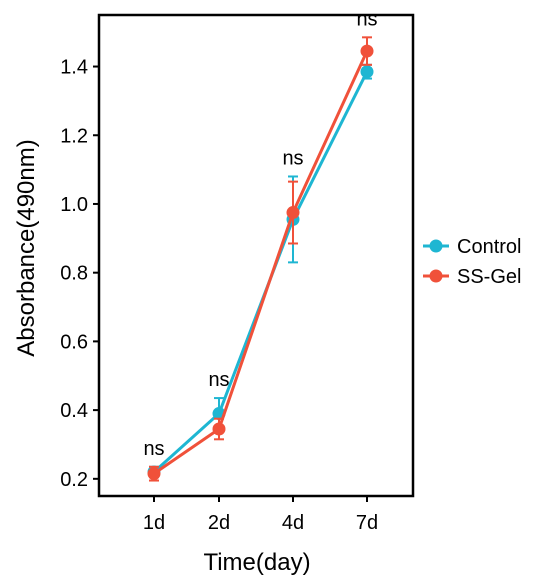  I want to click on x-axis-title: Time(day), so click(256, 562).